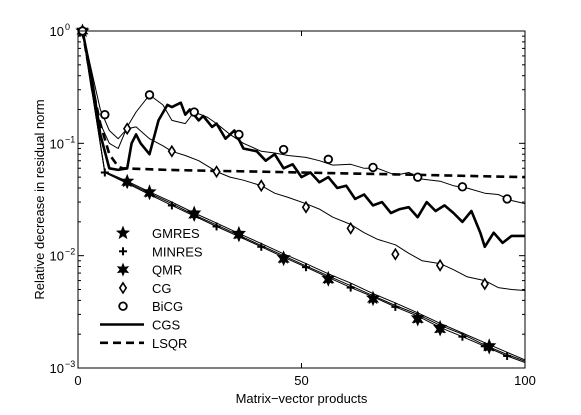  I want to click on y-axis-label: Relative decrease in residual norm, so click(39, 199).